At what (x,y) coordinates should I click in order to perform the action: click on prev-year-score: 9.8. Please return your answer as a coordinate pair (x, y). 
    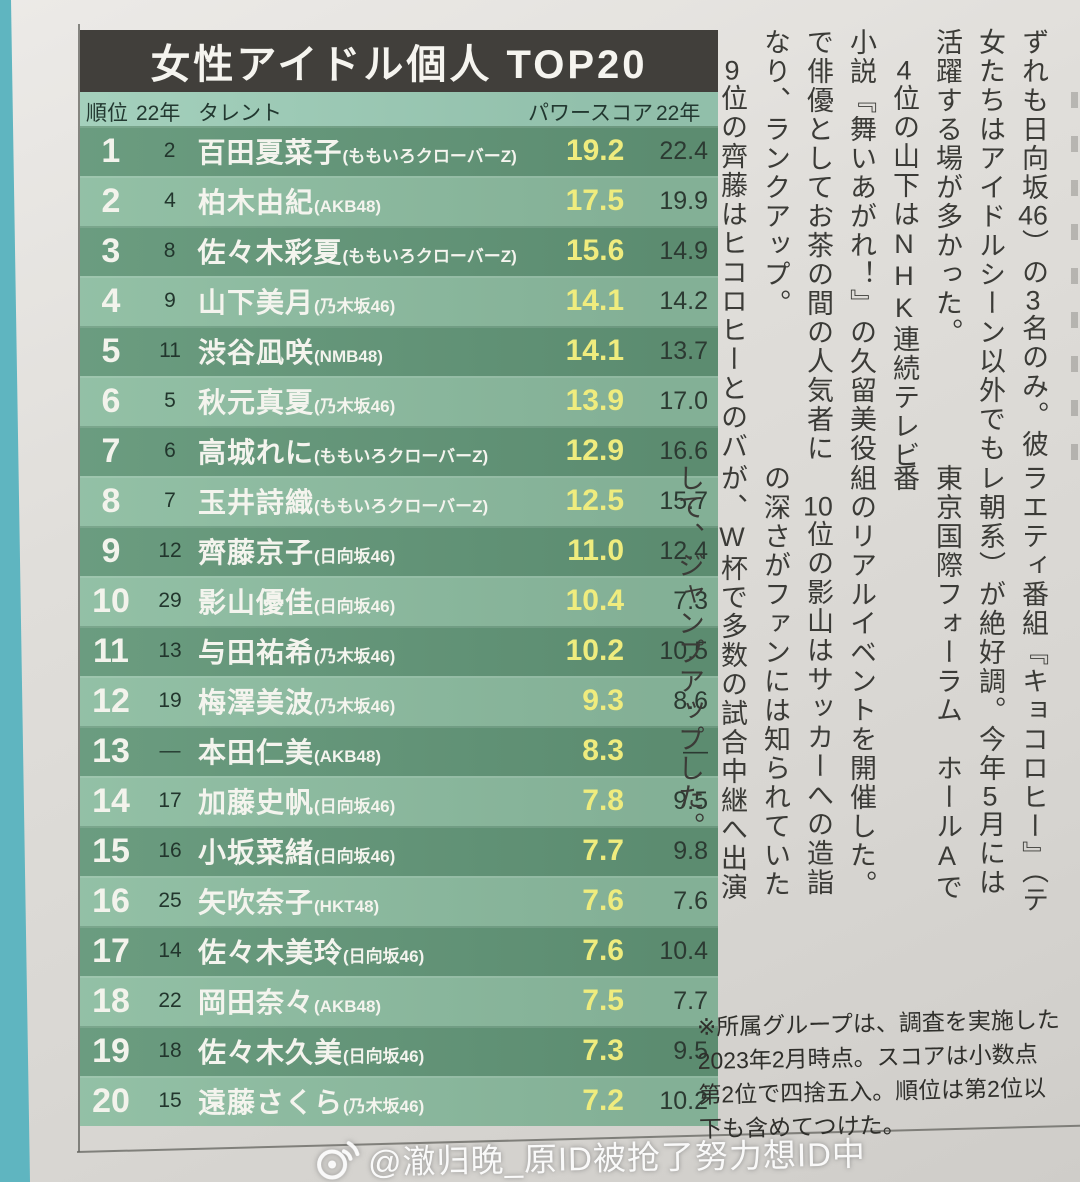
    Looking at the image, I should click on (690, 850).